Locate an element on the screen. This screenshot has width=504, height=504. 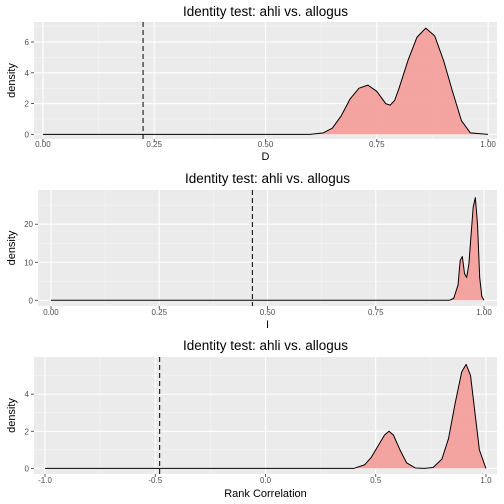
x-tick-label: -0.5 is located at coordinates (155, 480).